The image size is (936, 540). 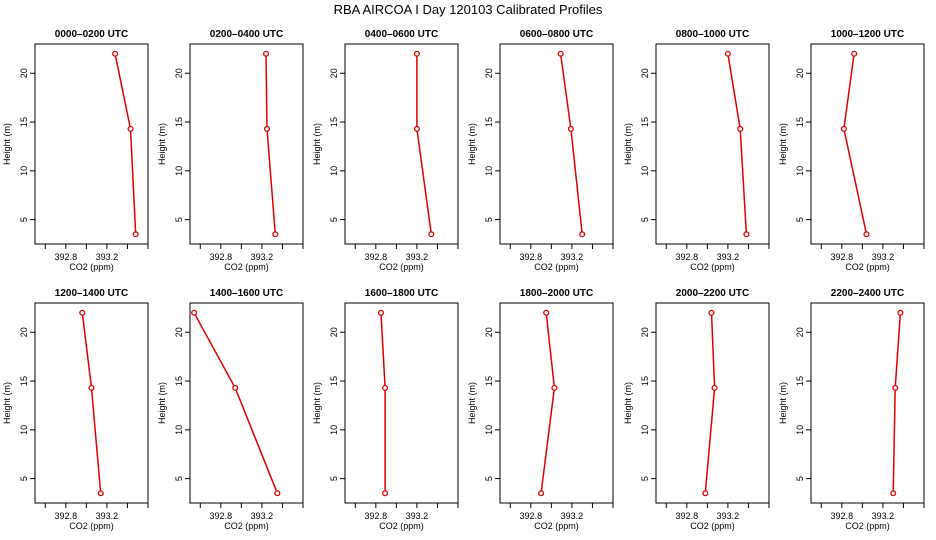 What do you see at coordinates (401, 293) in the screenshot?
I see `panel-title: 1600–1800 UTC` at bounding box center [401, 293].